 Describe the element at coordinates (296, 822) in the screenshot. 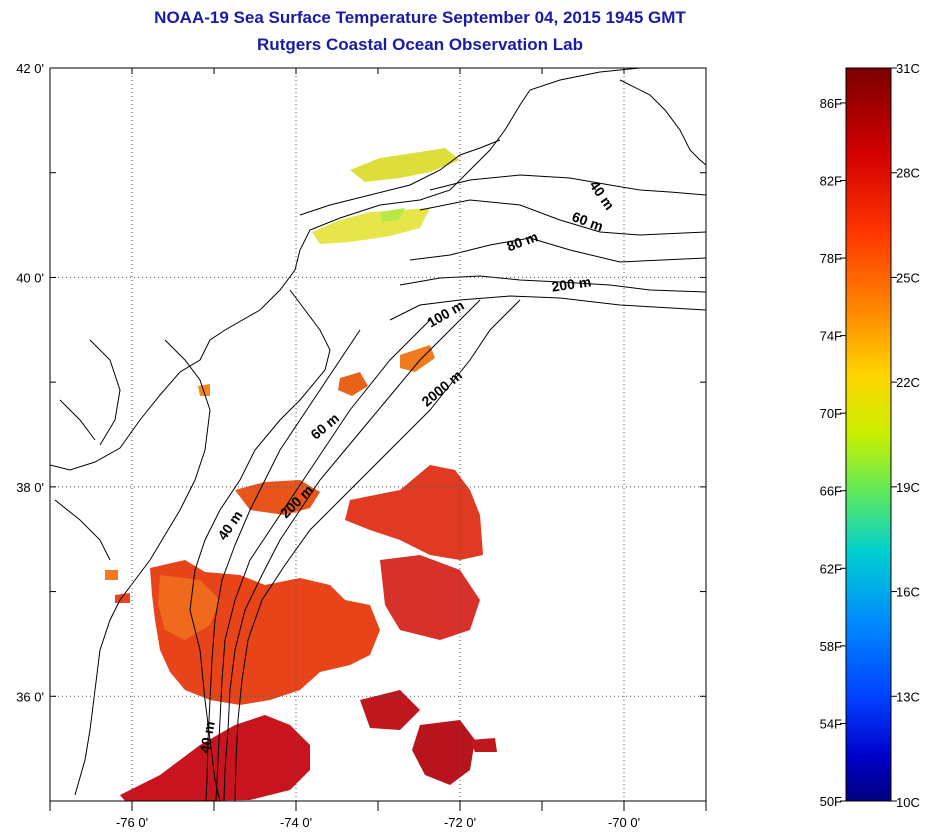

I see `lon-tick-label: -74 0'` at that location.